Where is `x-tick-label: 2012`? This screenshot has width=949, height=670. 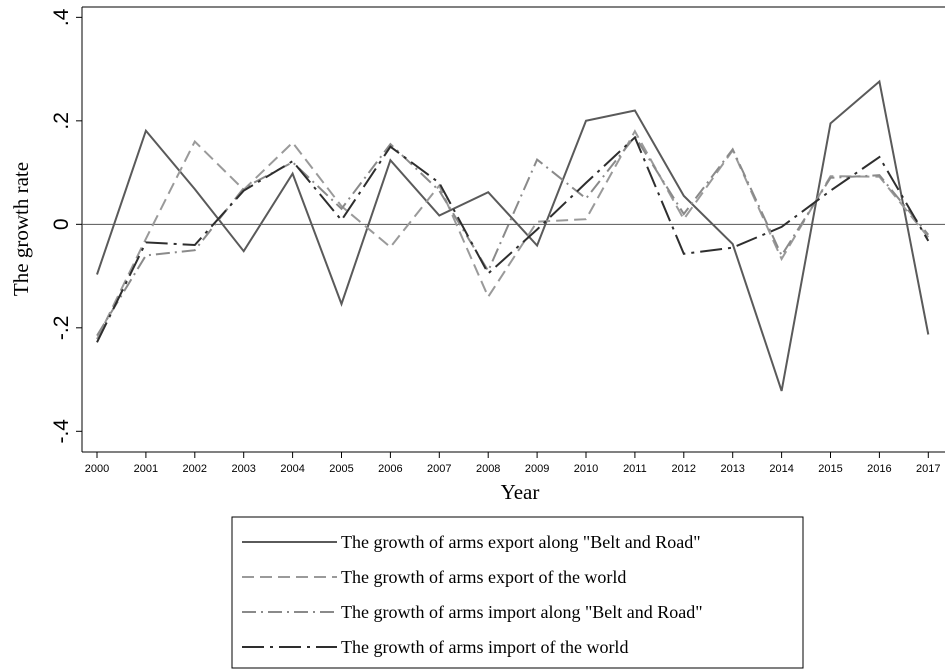 x-tick-label: 2012 is located at coordinates (684, 469).